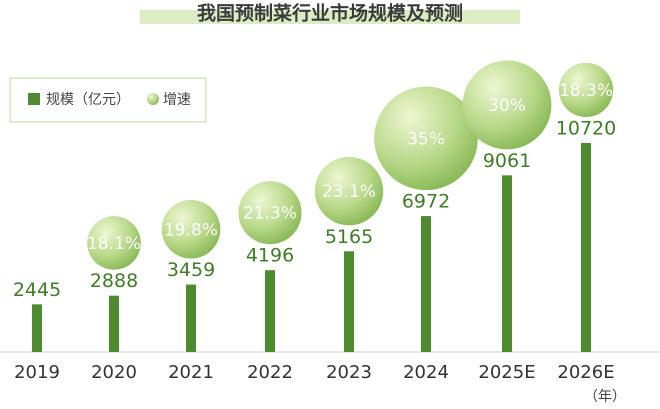 This screenshot has height=409, width=660. Describe the element at coordinates (37, 290) in the screenshot. I see `bar-value-label: 2445` at that location.